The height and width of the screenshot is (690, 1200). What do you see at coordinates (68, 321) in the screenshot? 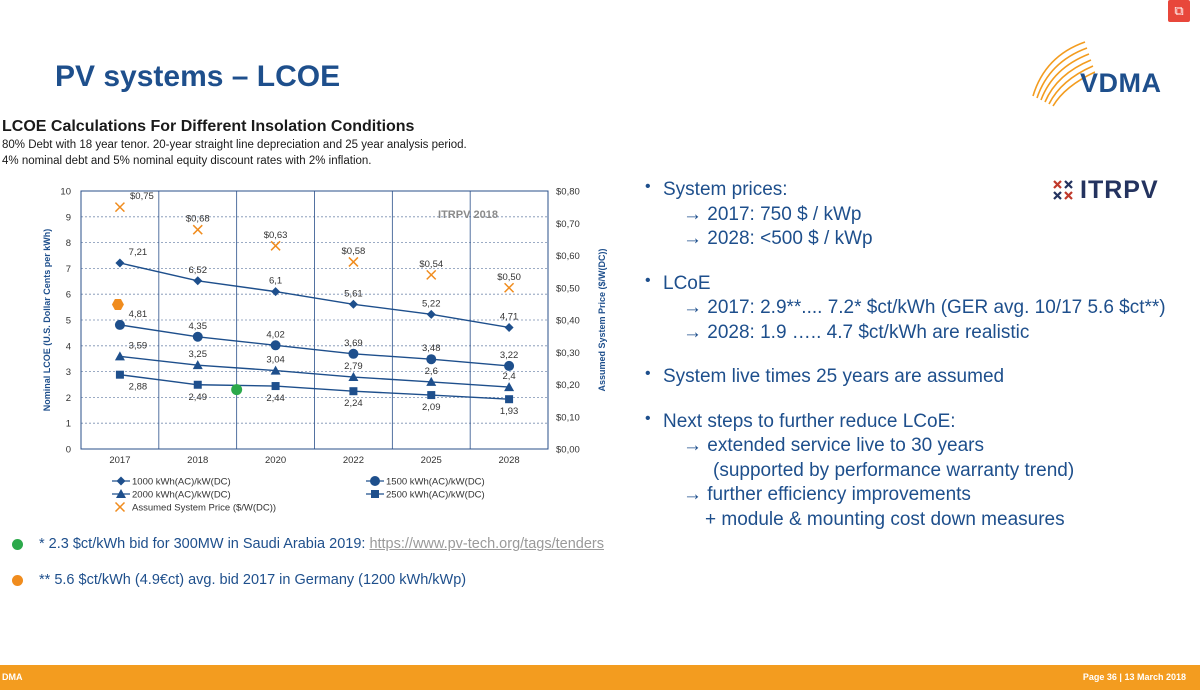
I see `y-tick-label: 5` at bounding box center [68, 321].